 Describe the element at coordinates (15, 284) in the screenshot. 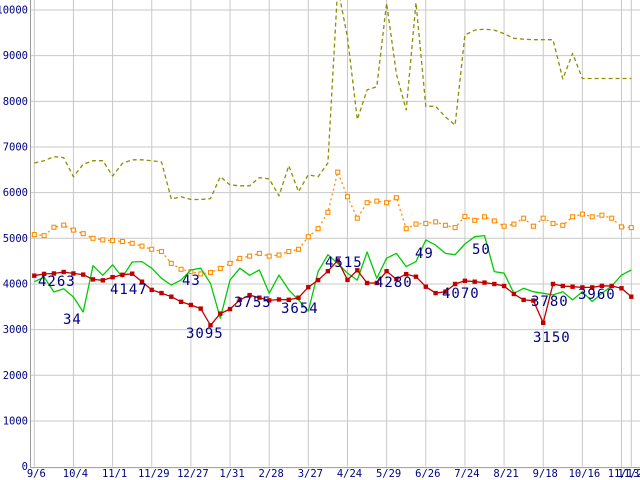

I see `y-axis-tick-label: 4000` at that location.